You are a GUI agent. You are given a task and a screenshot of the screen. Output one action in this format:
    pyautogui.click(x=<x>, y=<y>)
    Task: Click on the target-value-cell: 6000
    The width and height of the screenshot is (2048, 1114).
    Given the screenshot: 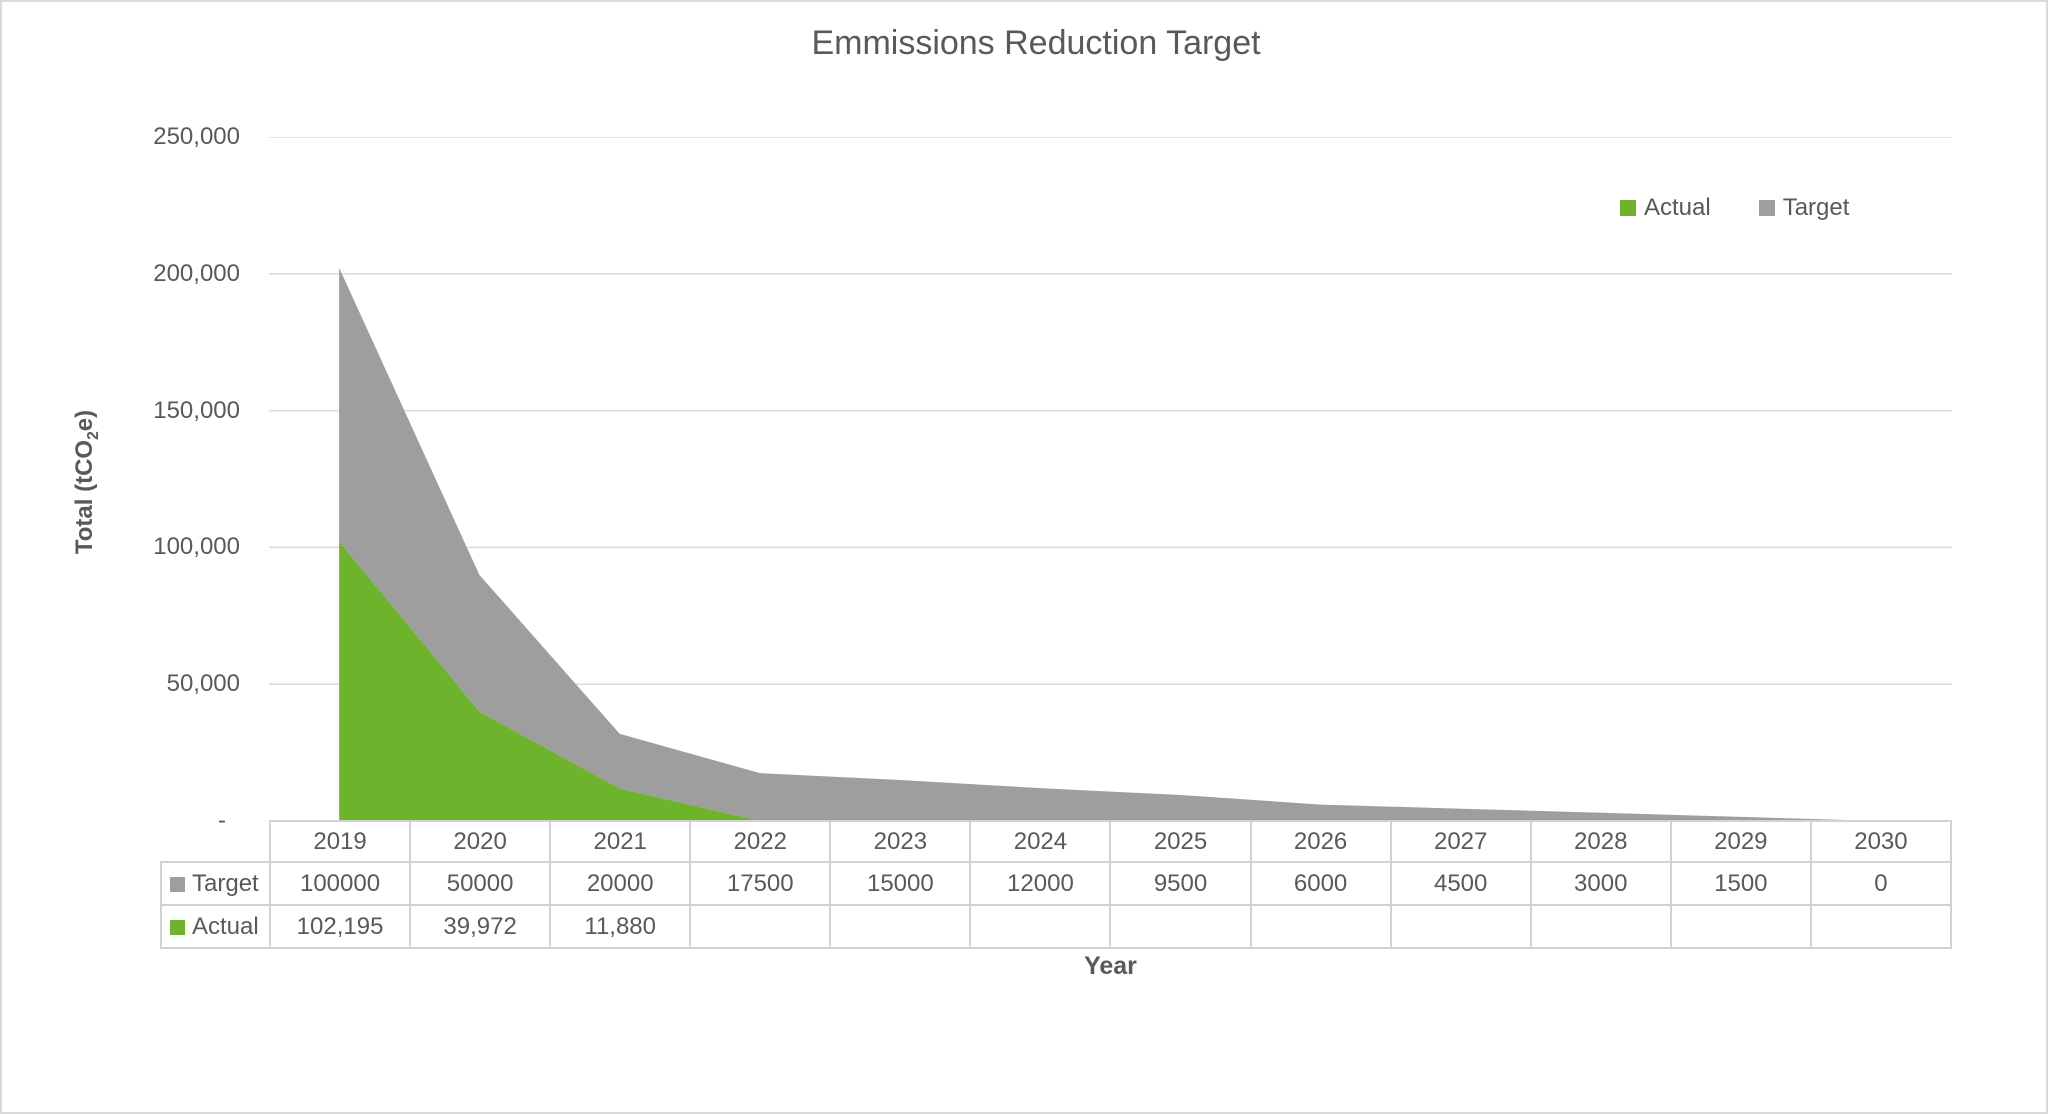 What is the action you would take?
    pyautogui.click(x=1320, y=883)
    